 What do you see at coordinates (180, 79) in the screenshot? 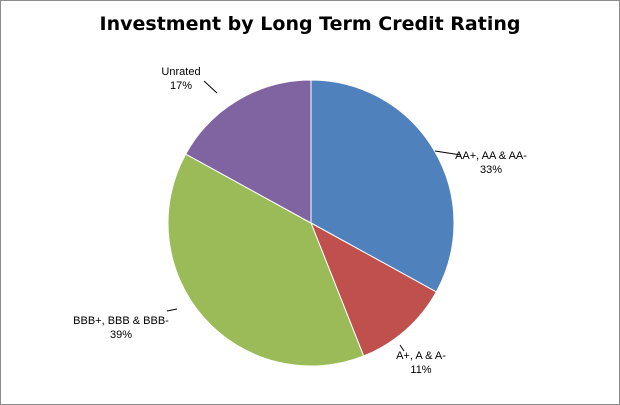
I see `slice-label-unrated: Unrated 17%` at bounding box center [180, 79].